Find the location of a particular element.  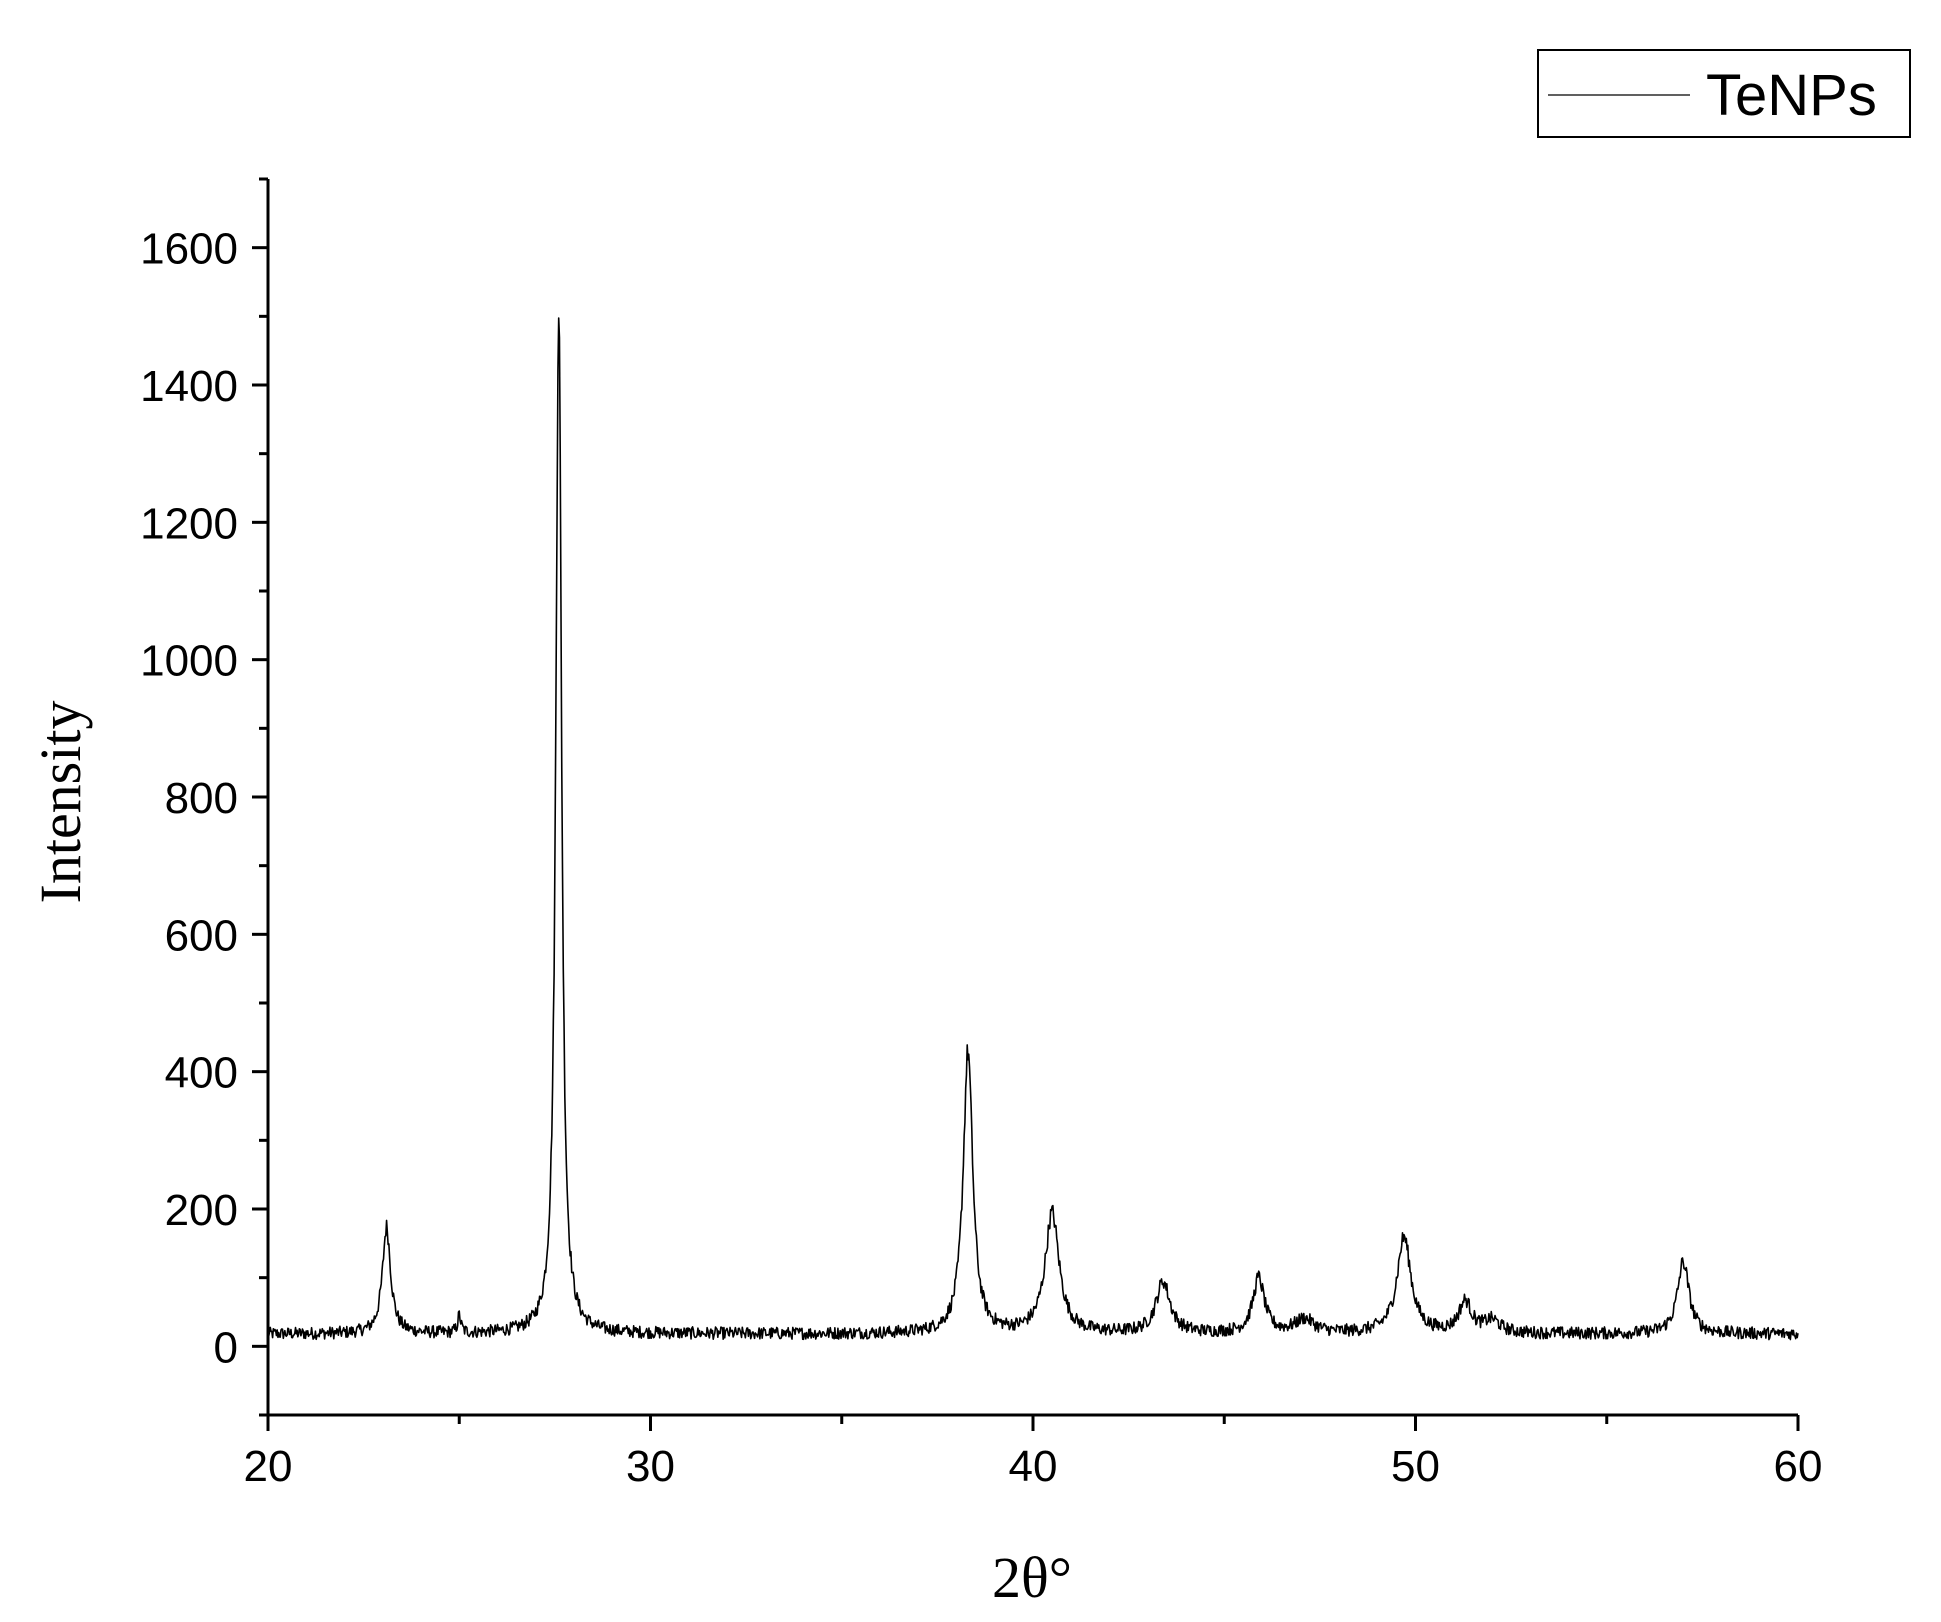

y-tick-label: 1000 is located at coordinates (189, 661).